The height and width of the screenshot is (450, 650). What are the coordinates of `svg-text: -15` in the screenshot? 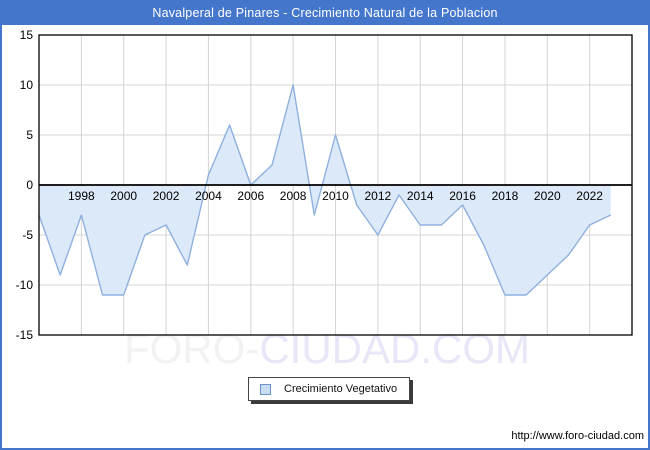 It's located at (25, 335).